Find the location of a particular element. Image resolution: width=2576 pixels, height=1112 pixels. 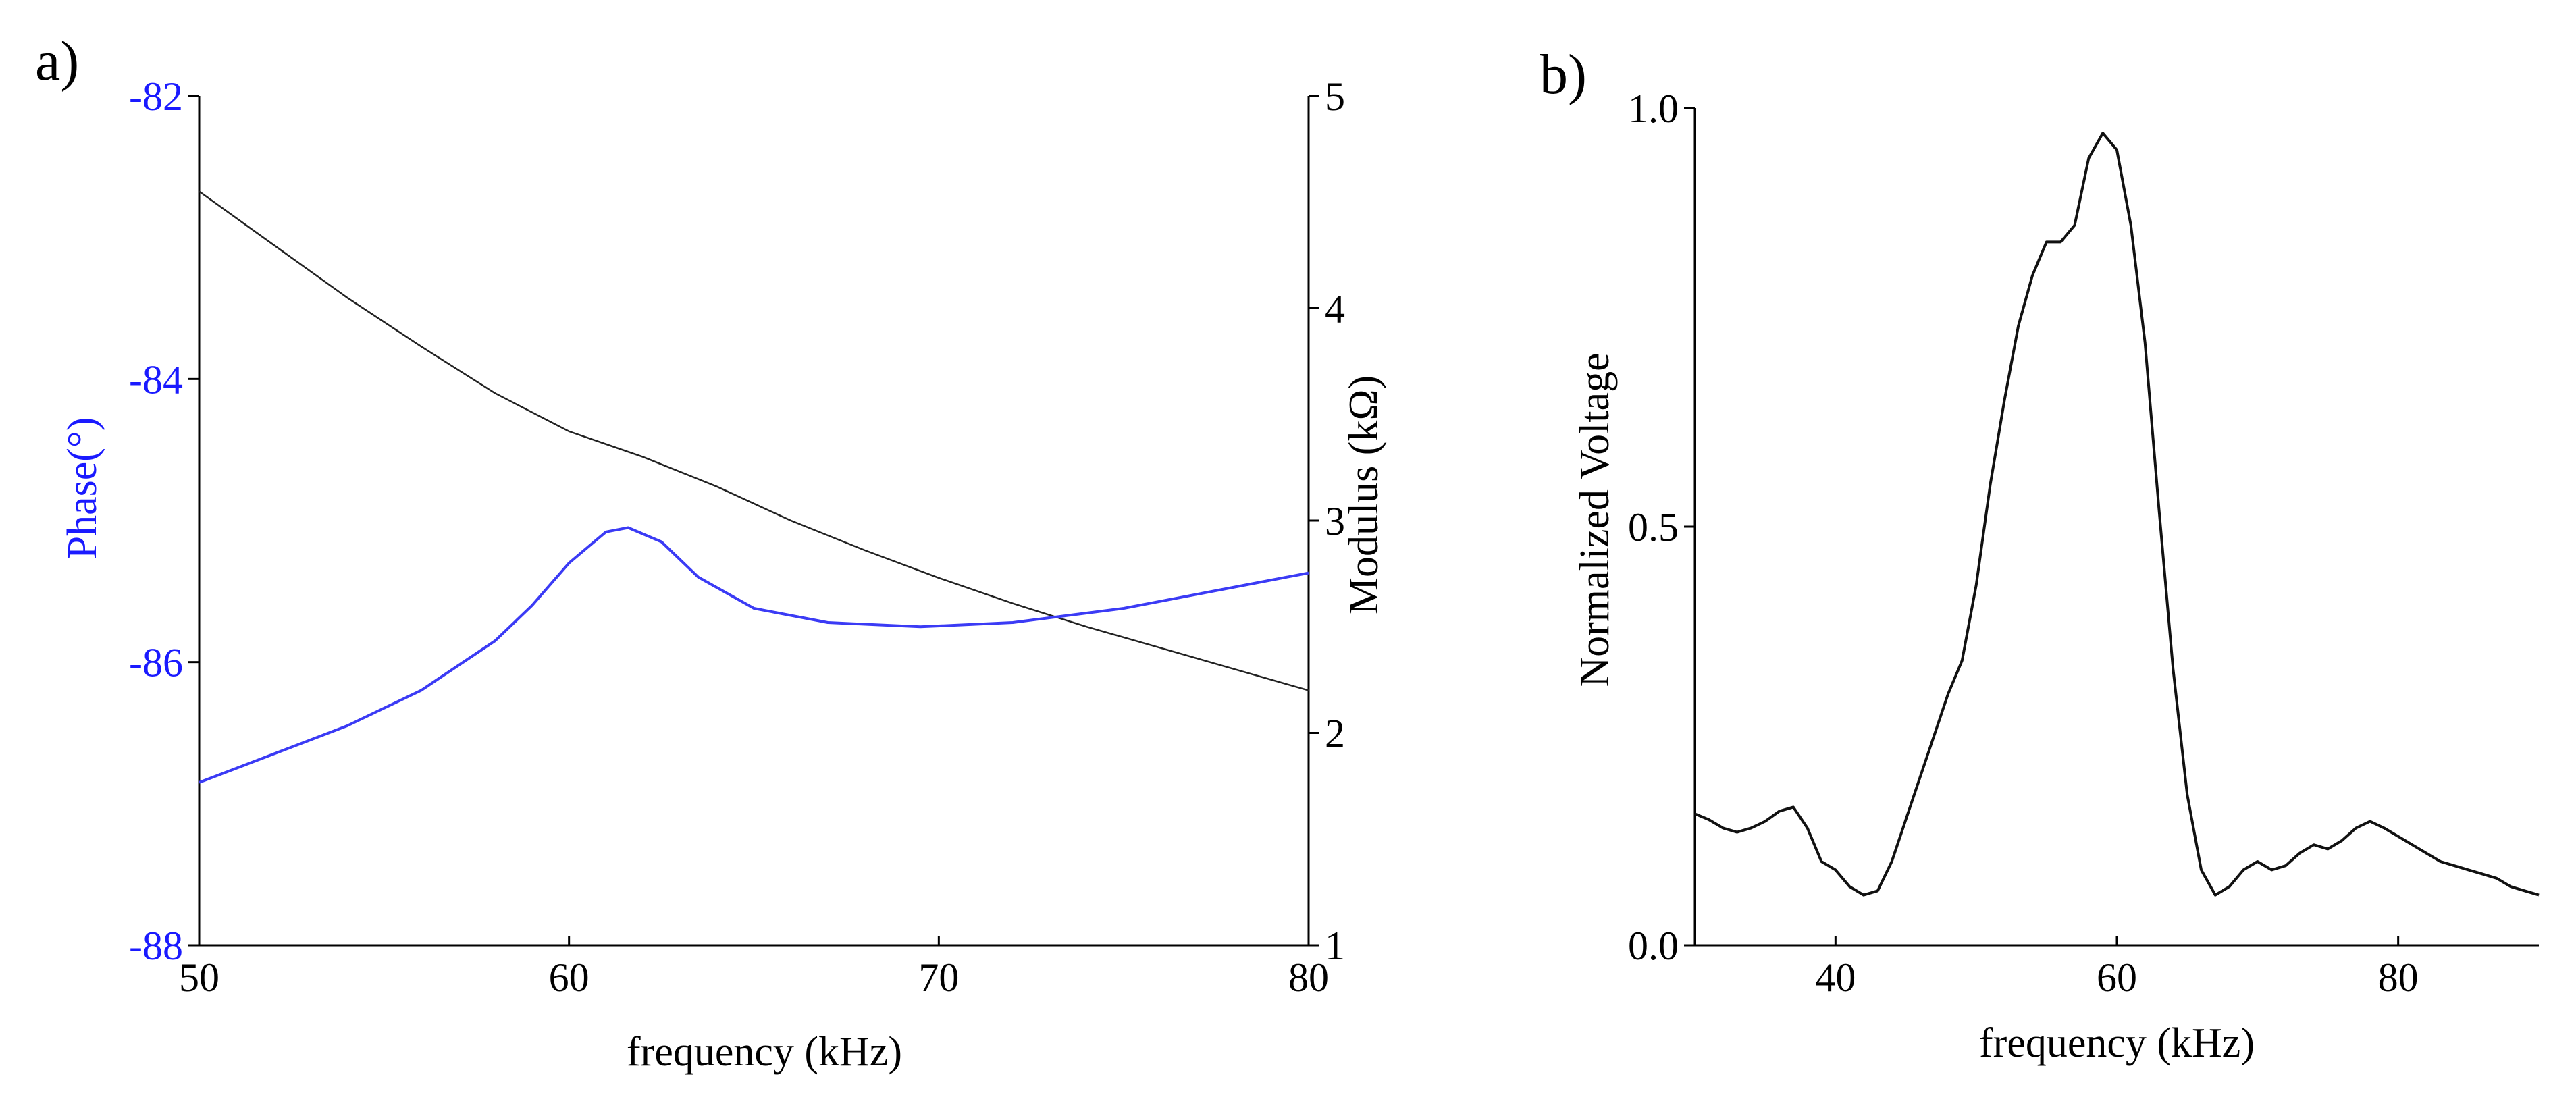

panel-a-left-tick-label: -88 is located at coordinates (156, 946).